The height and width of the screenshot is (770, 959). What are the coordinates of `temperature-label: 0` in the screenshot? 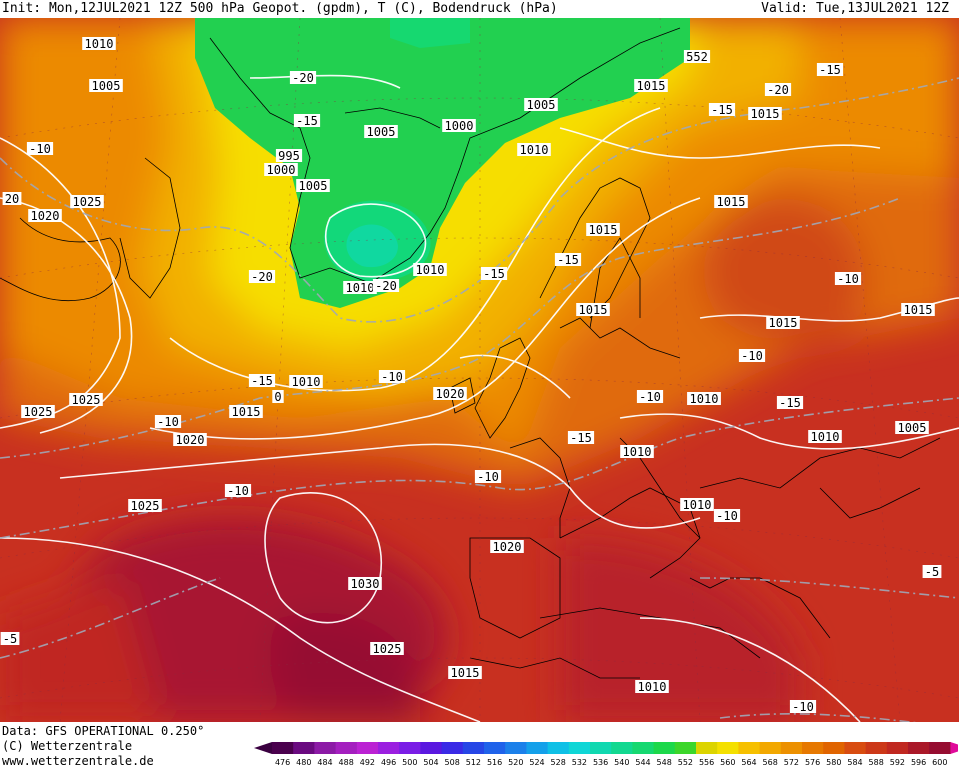 It's located at (277, 397).